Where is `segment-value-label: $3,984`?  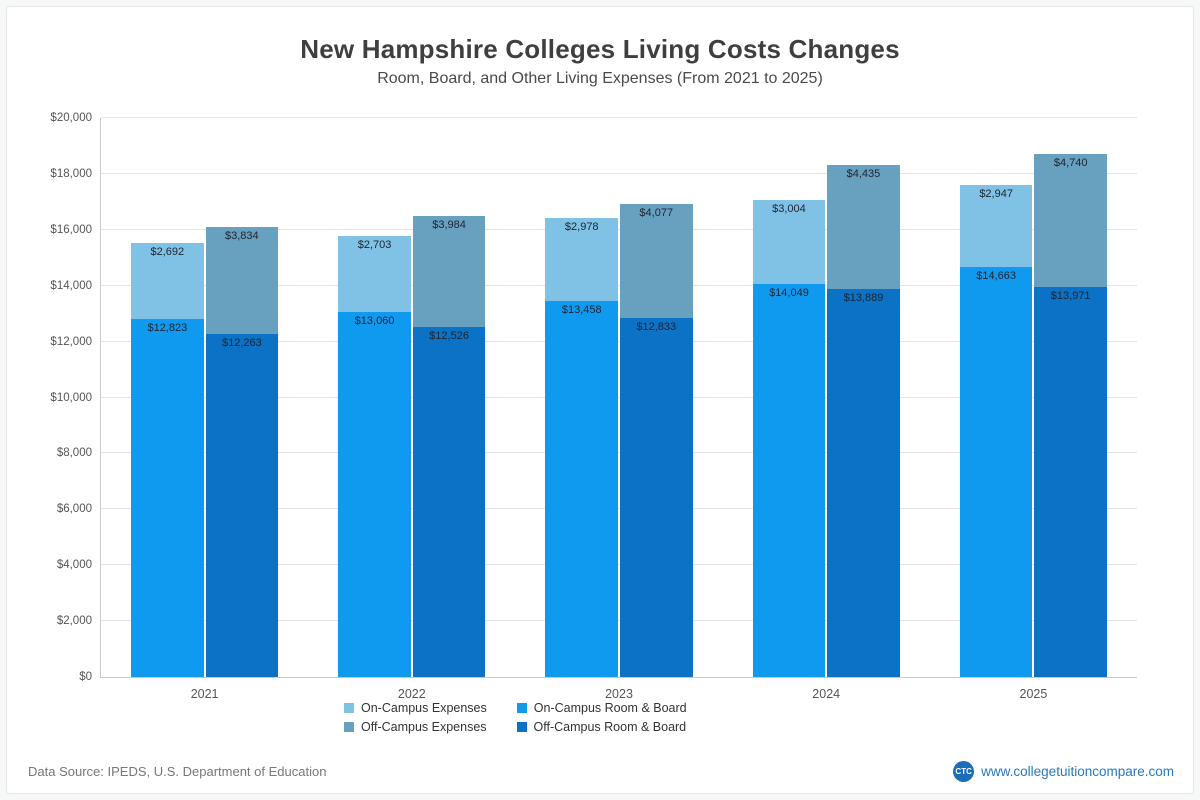 segment-value-label: $3,984 is located at coordinates (449, 224).